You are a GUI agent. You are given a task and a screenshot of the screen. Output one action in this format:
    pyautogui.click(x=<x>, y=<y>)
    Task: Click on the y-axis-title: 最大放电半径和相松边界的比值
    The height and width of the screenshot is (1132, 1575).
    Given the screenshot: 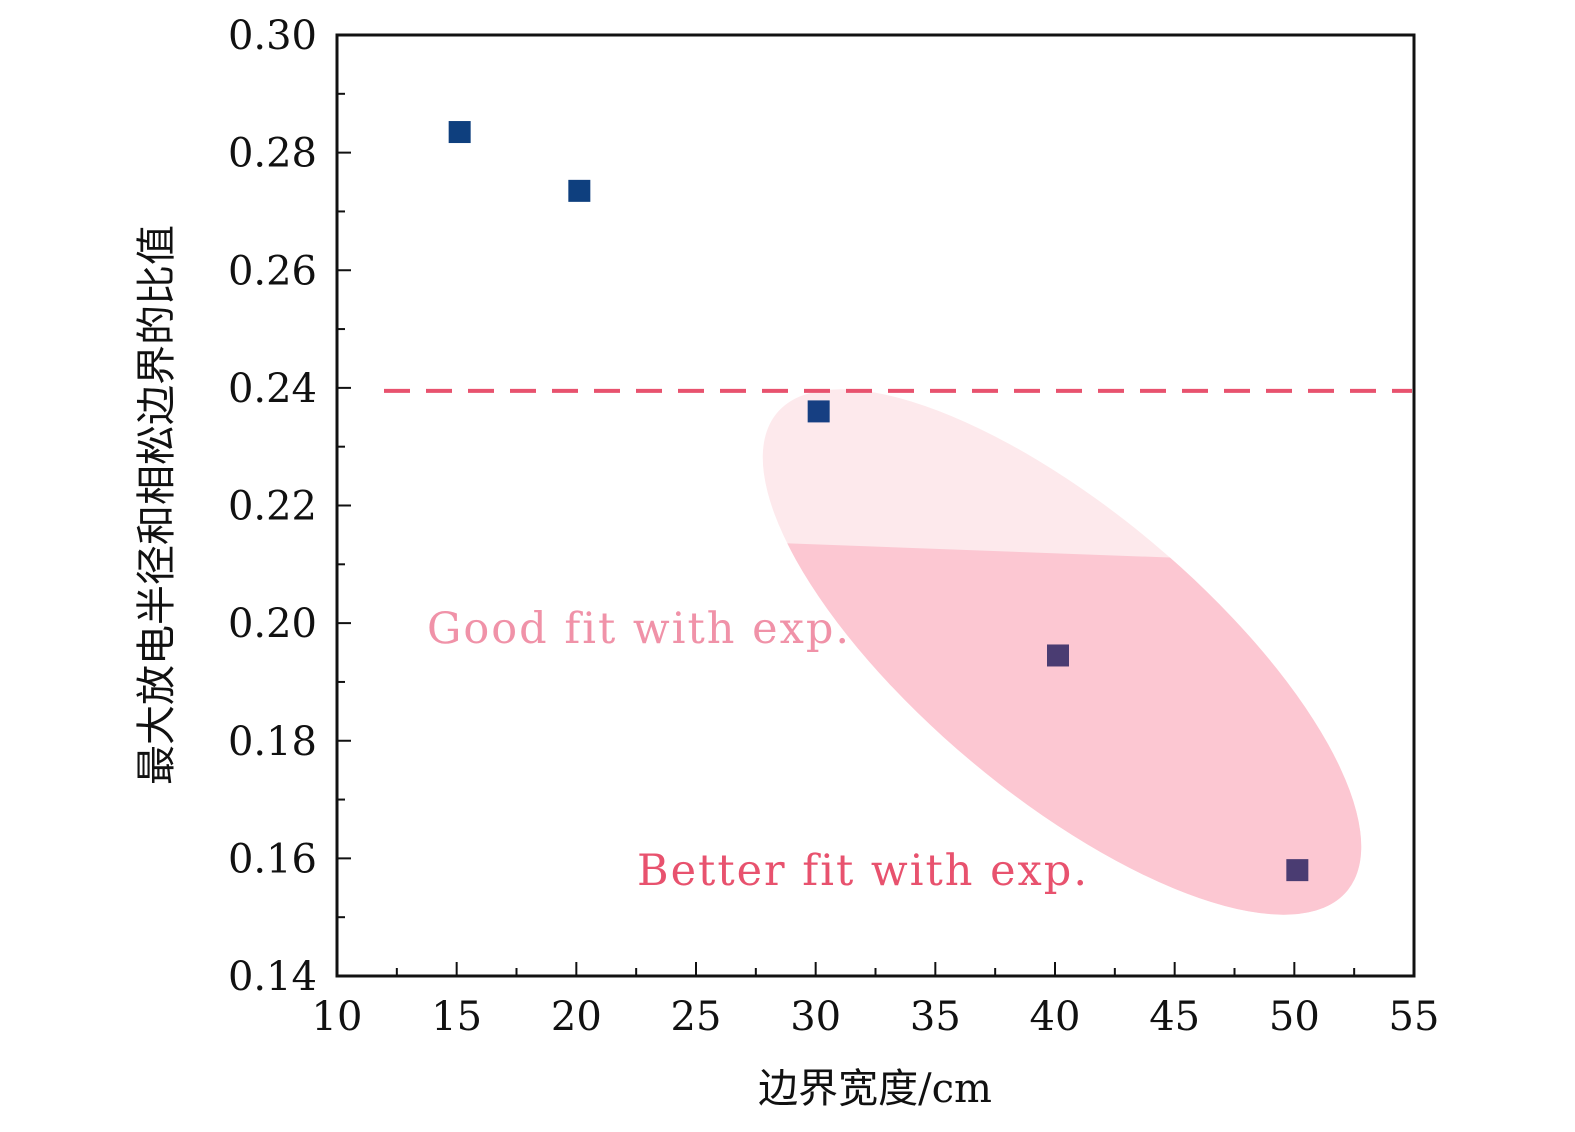 What is the action you would take?
    pyautogui.click(x=157, y=505)
    